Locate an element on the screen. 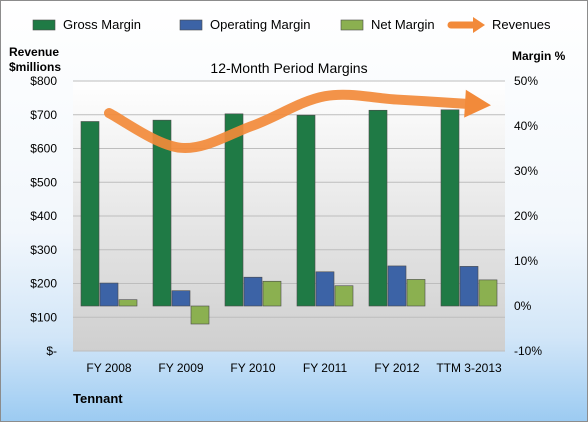  right-tick-label: 30% is located at coordinates (526, 171).